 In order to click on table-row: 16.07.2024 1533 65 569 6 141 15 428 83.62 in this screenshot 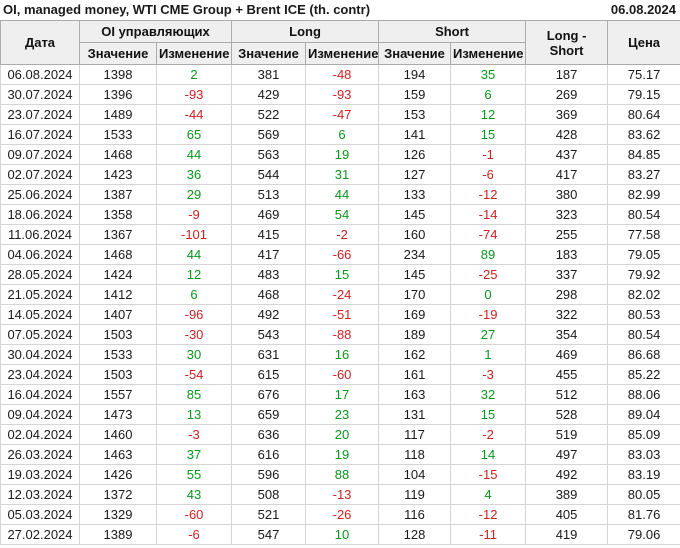, I will do `click(340, 134)`.